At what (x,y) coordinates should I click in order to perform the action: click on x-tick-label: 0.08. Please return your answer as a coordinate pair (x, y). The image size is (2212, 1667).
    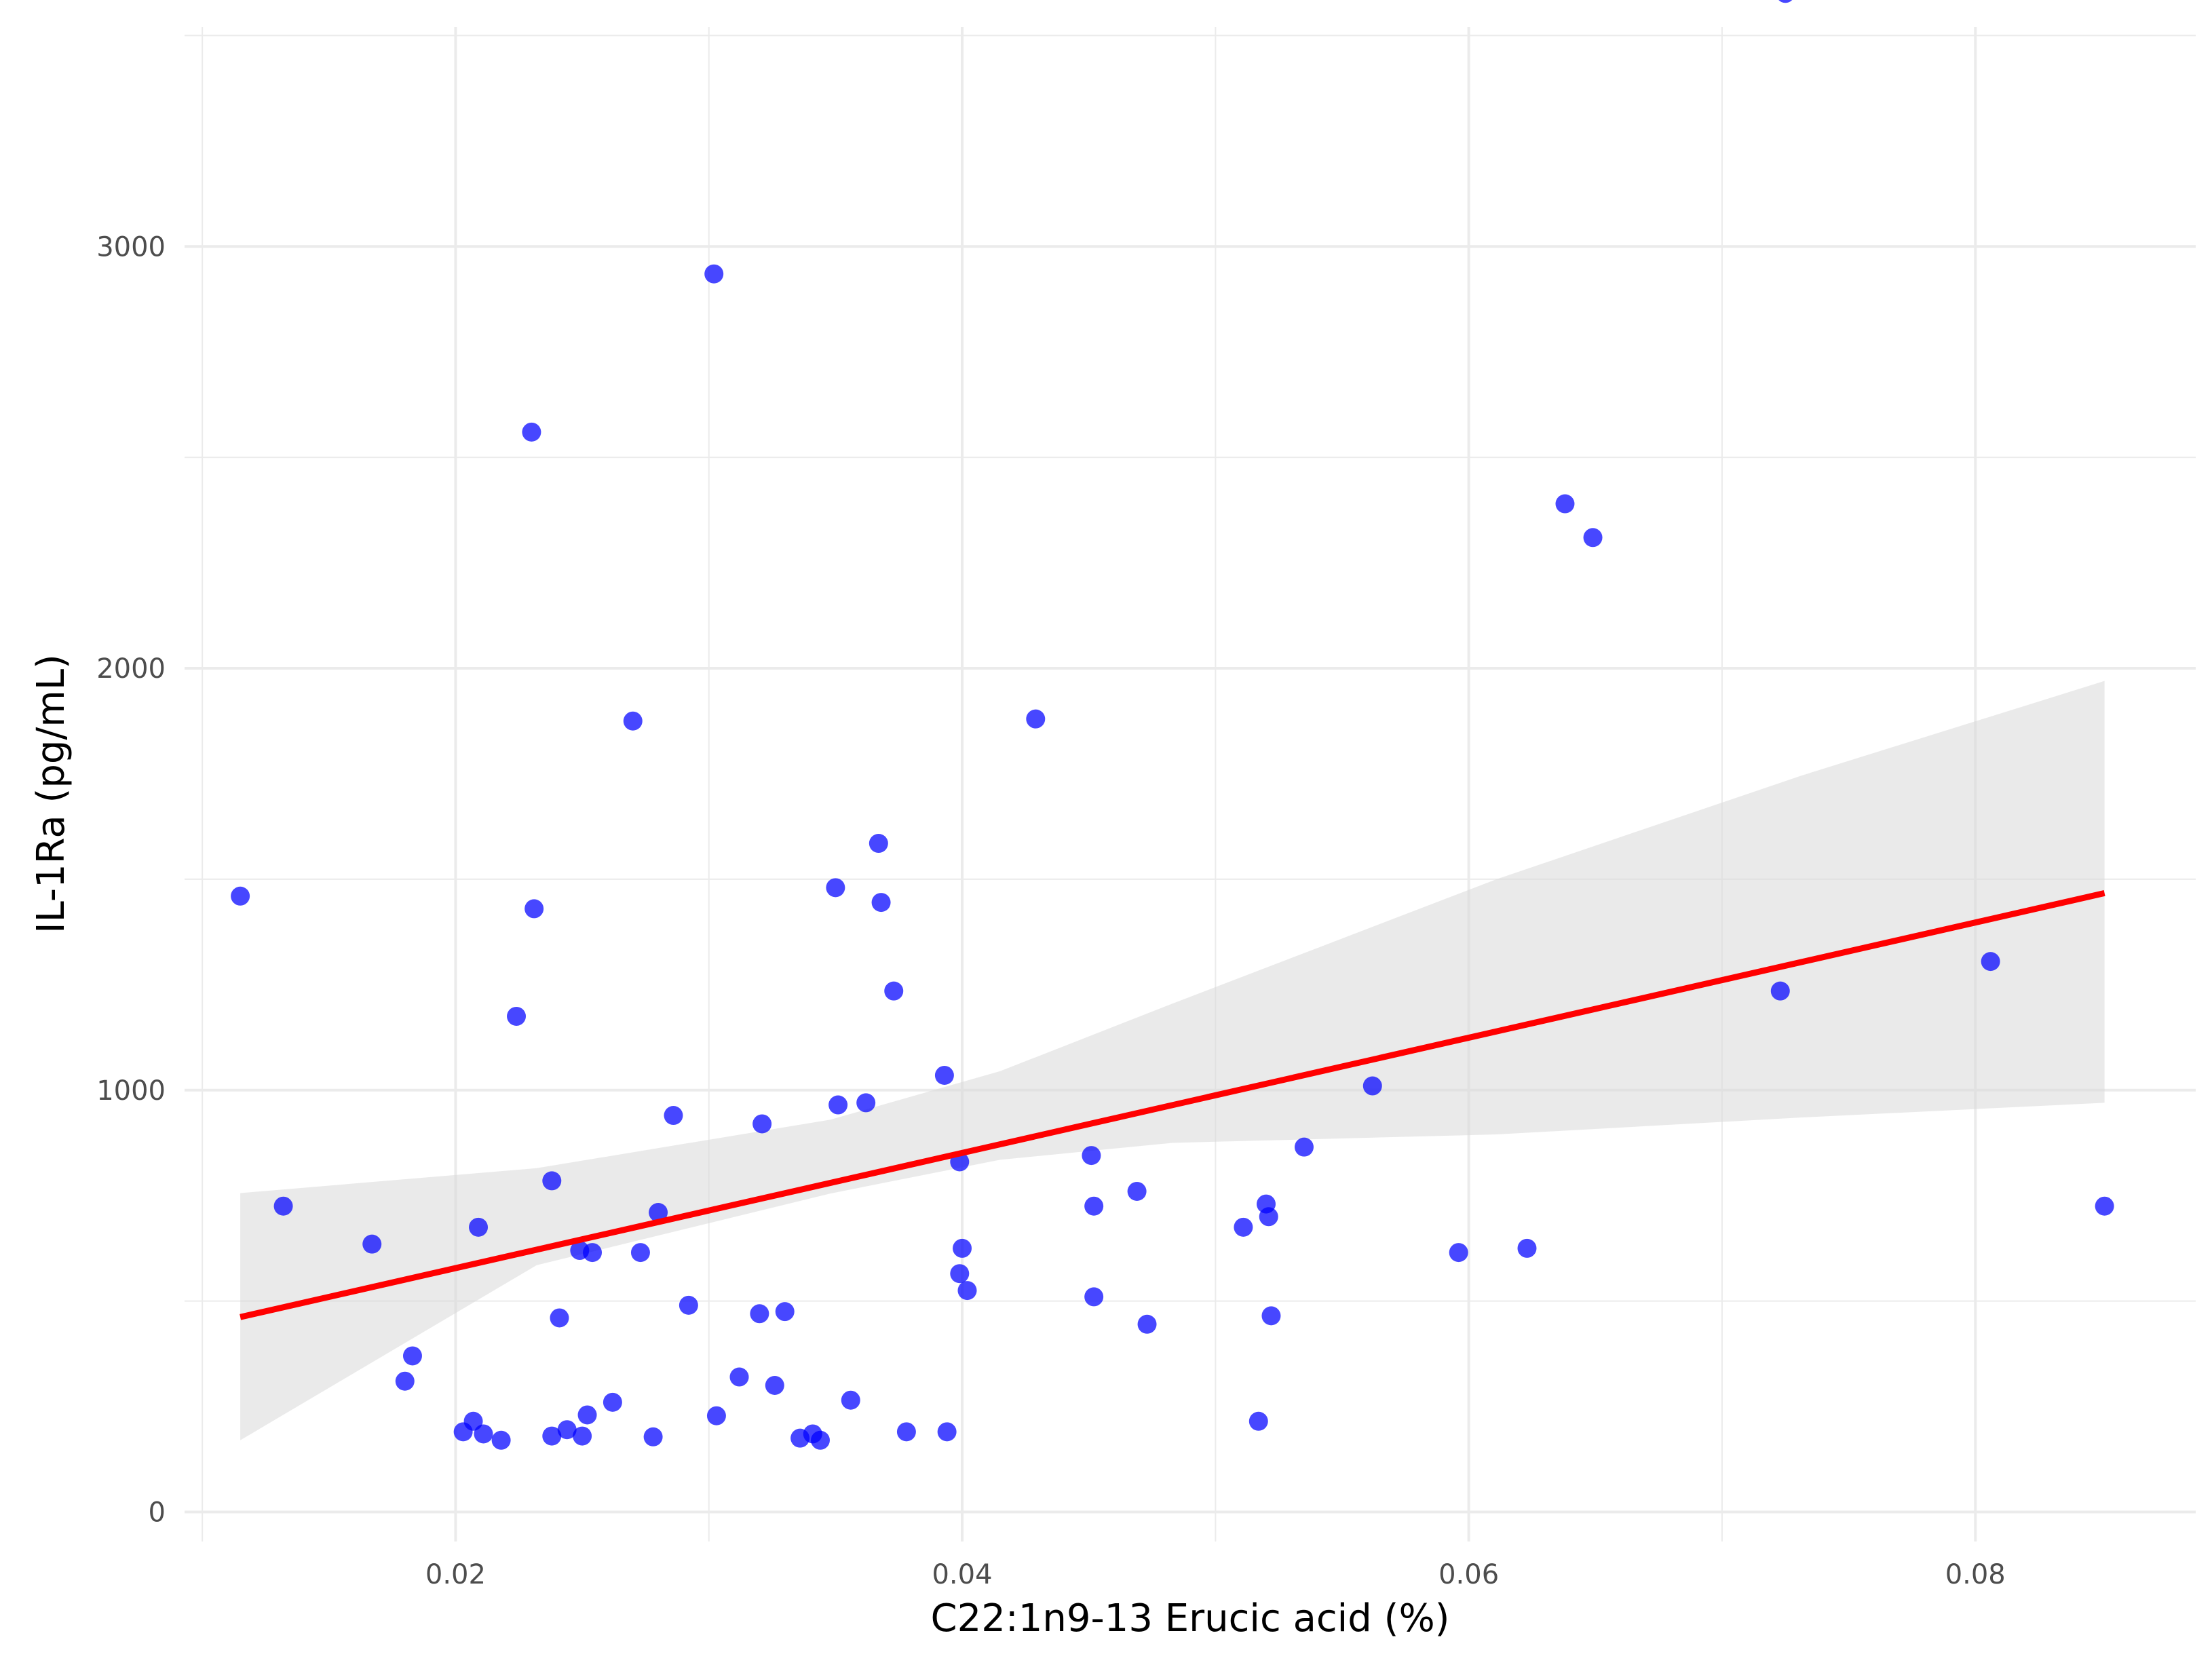
    Looking at the image, I should click on (1975, 1574).